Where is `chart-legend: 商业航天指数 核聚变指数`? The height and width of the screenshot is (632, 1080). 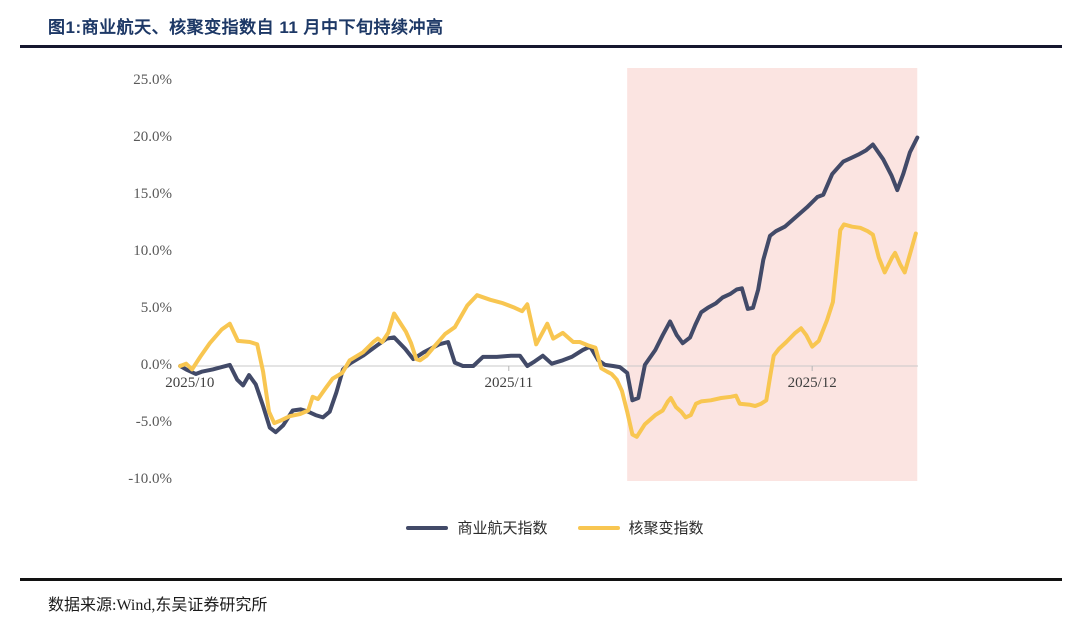
chart-legend: 商业航天指数 核聚变指数 is located at coordinates (540, 527).